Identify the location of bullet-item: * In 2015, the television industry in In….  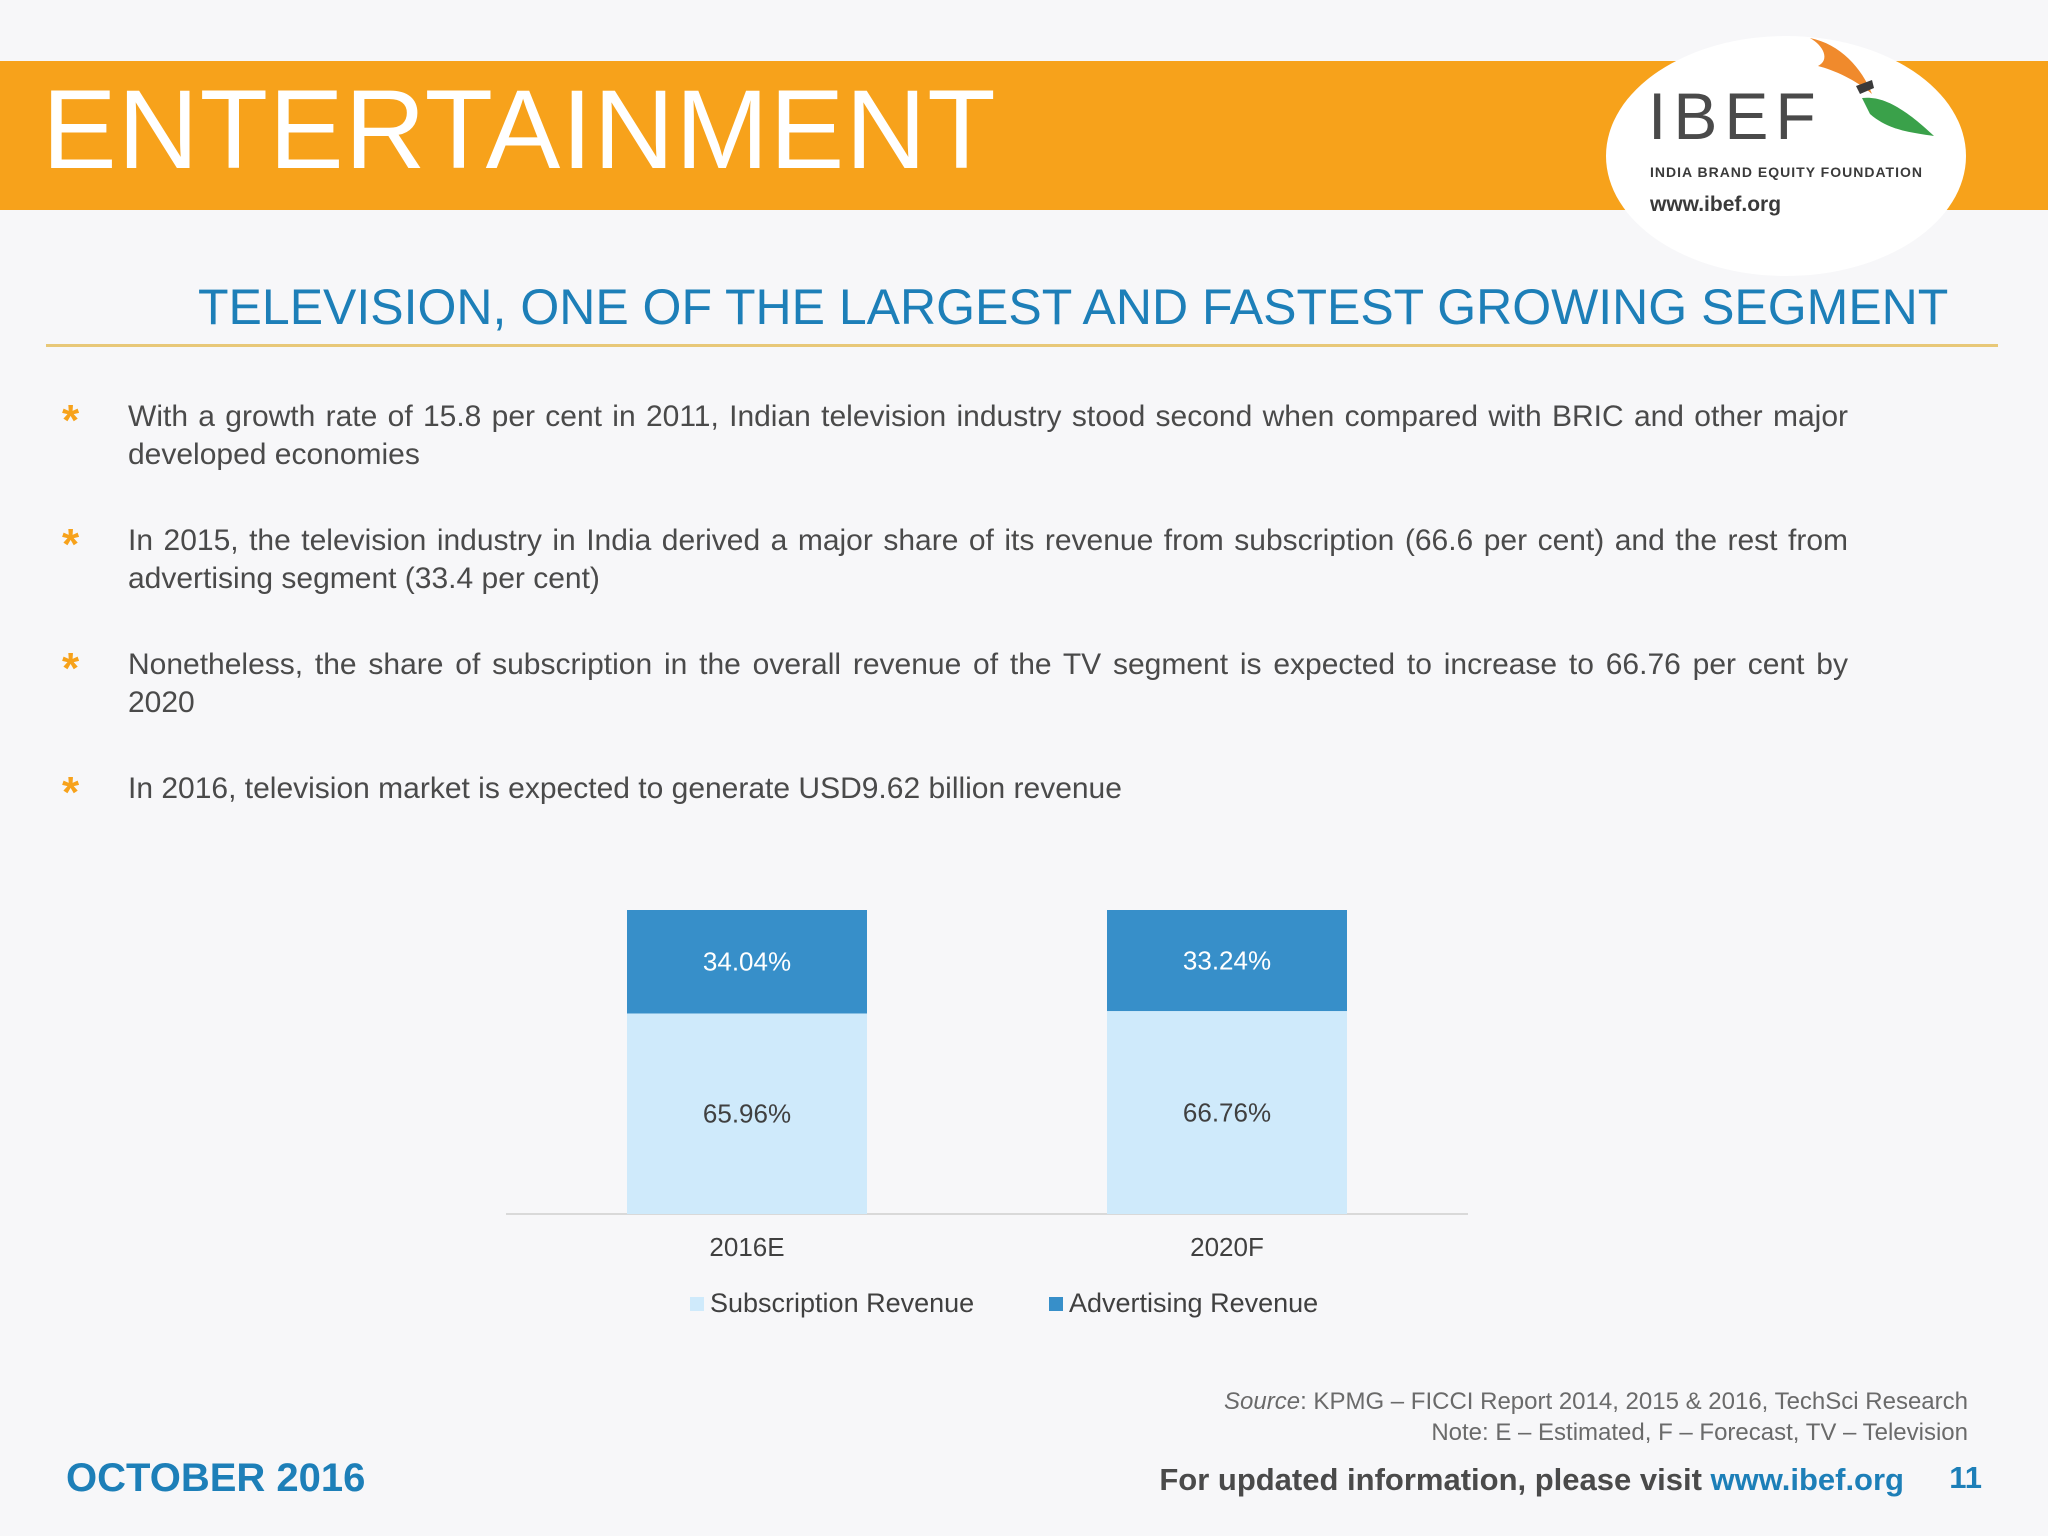
(955, 559).